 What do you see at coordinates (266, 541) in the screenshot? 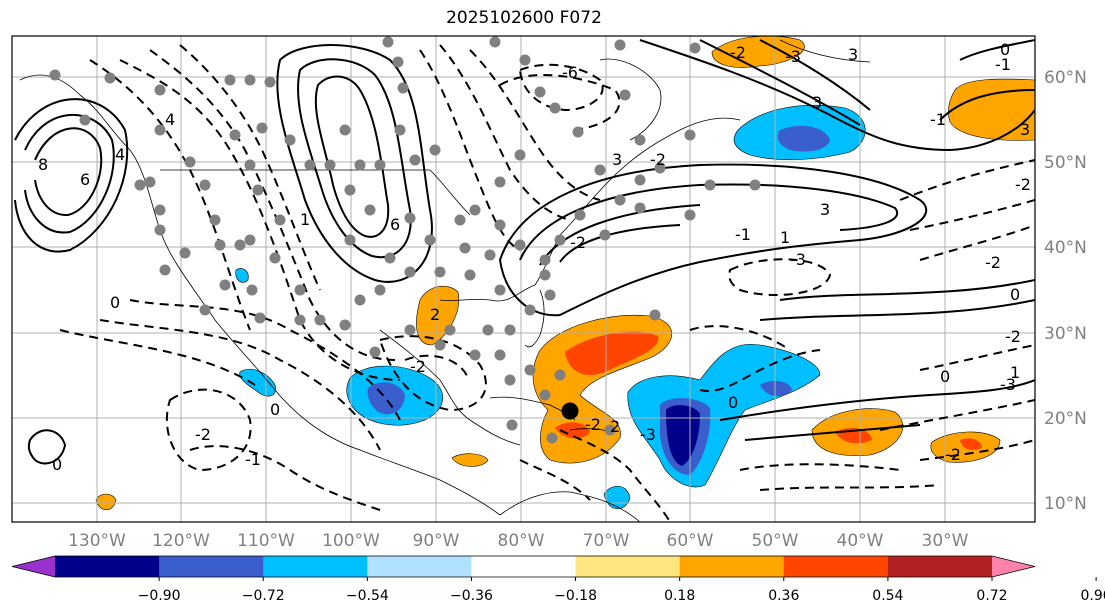
I see `lon-tick-label: 110°W` at bounding box center [266, 541].